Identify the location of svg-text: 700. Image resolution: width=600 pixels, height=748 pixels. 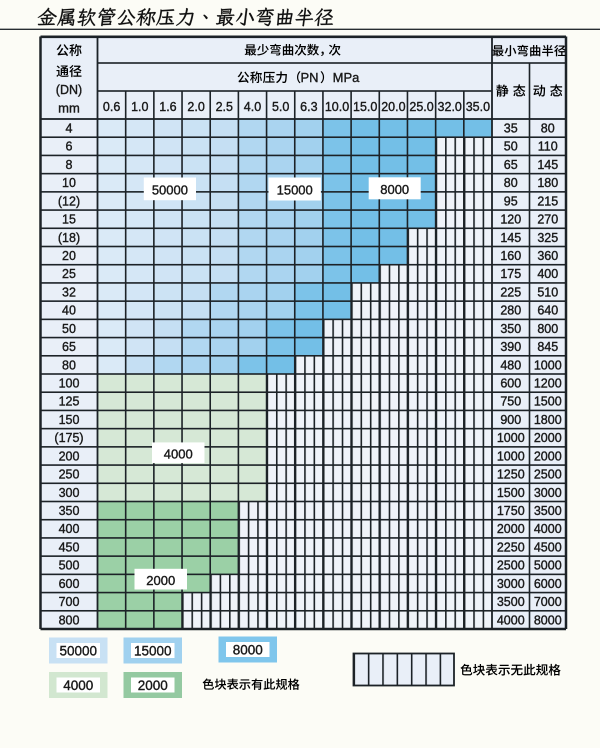
(69, 602).